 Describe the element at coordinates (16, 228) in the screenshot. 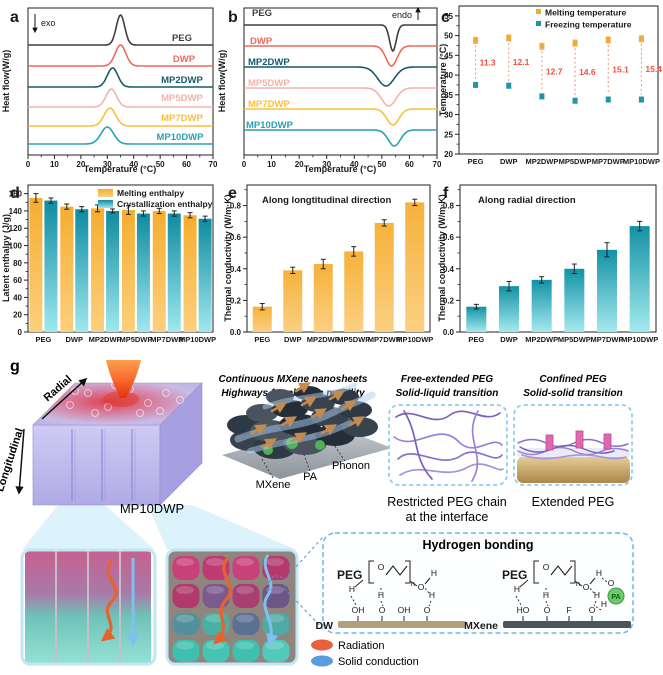

I see `svg-text: 120` at that location.